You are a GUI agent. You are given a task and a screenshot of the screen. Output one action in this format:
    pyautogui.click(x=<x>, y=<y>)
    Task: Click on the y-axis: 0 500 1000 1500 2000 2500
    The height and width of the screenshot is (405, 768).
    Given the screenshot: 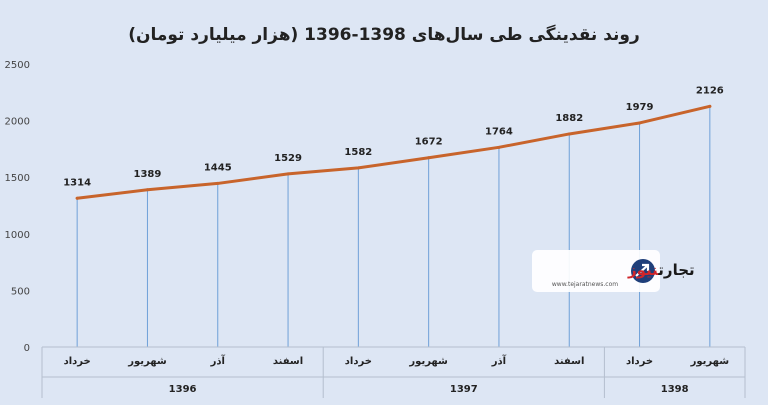 What is the action you would take?
    pyautogui.click(x=17, y=207)
    